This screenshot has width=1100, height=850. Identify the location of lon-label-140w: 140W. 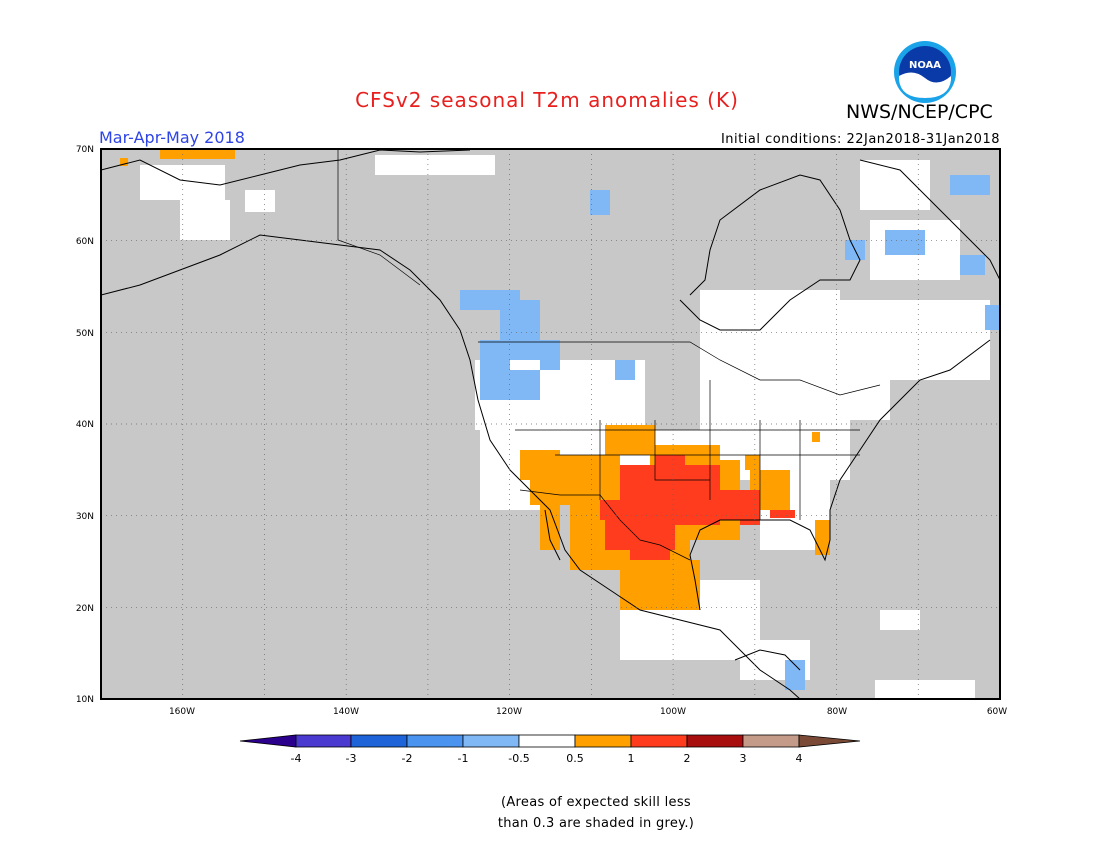
(346, 712).